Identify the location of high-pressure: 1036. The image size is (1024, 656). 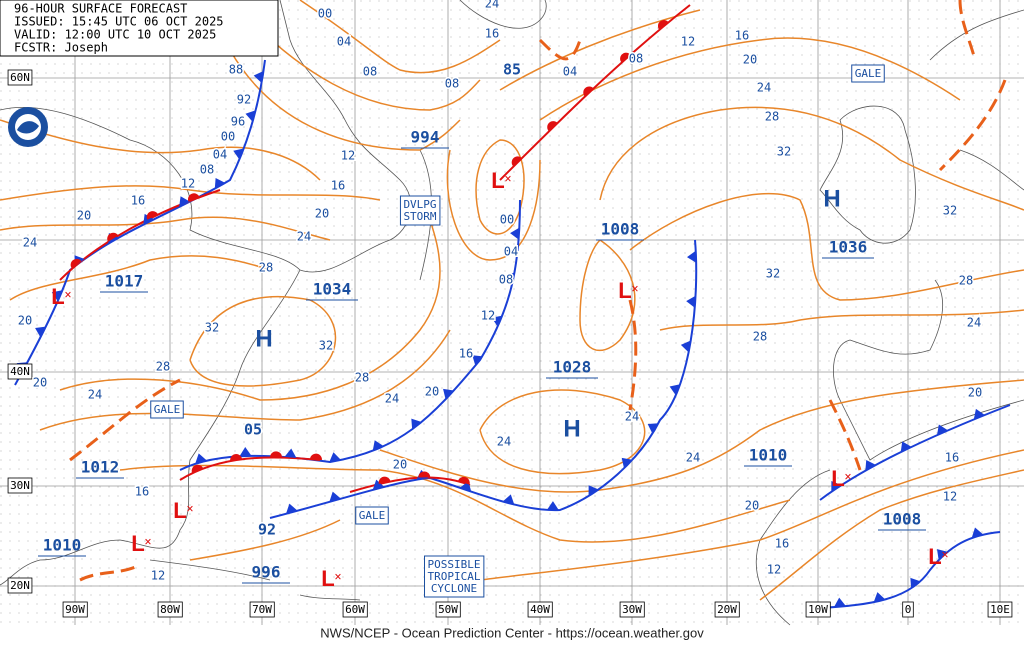
(848, 247).